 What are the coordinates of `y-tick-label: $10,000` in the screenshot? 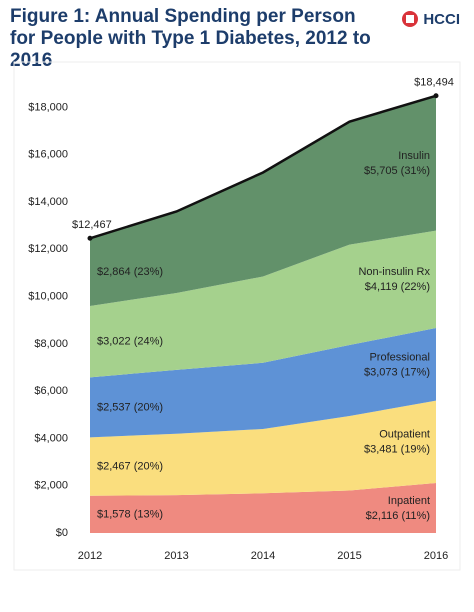 It's located at (48, 296).